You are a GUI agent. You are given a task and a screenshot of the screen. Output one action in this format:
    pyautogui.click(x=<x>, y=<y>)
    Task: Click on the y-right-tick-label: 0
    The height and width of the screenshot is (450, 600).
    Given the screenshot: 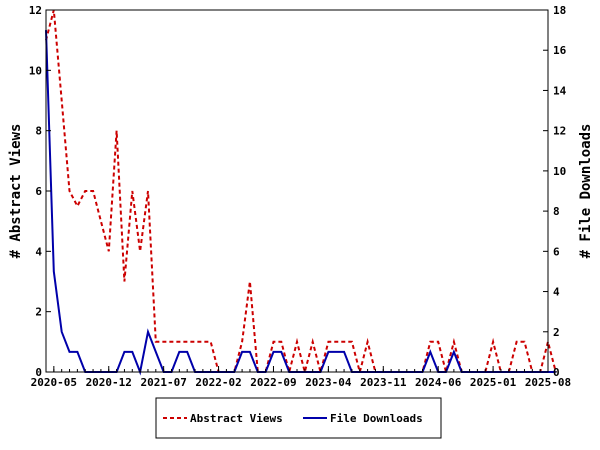 What is the action you would take?
    pyautogui.click(x=556, y=372)
    